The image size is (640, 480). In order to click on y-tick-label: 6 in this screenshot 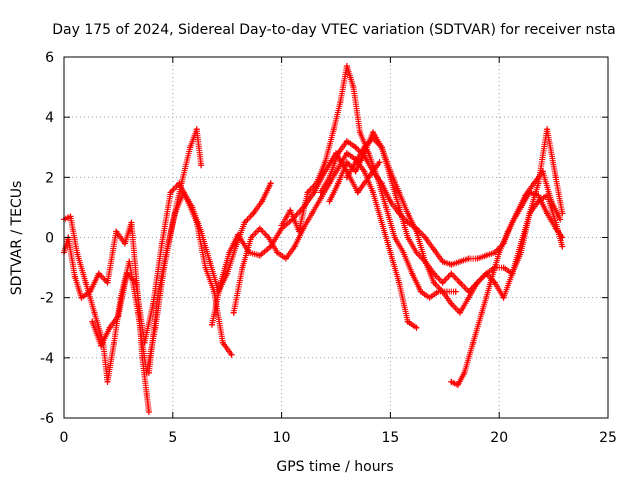, I will do `click(49, 58)`.